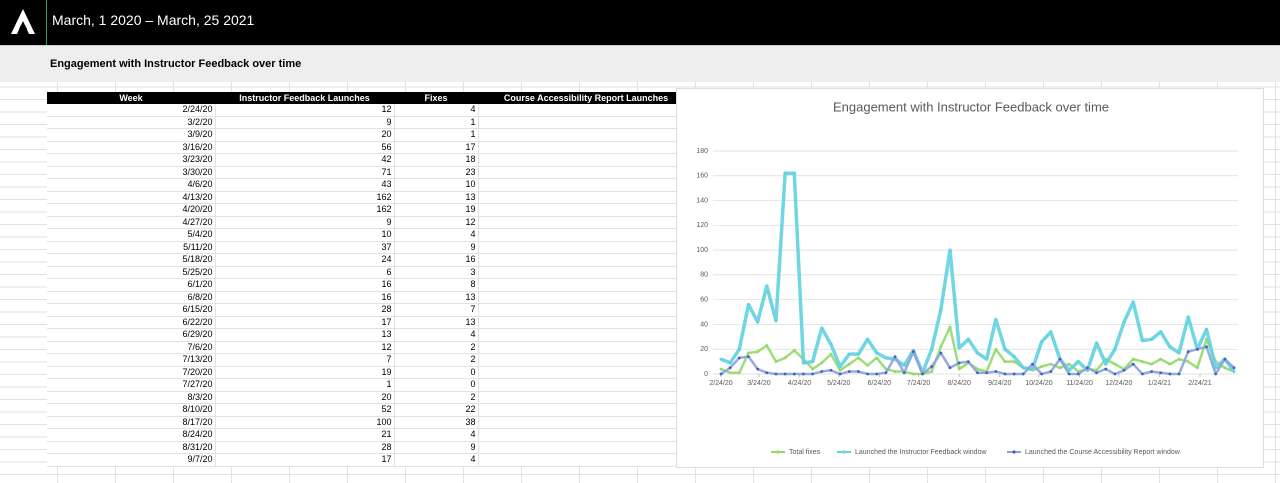  Describe the element at coordinates (131, 322) in the screenshot. I see `table-cell: 6/22/20` at that location.